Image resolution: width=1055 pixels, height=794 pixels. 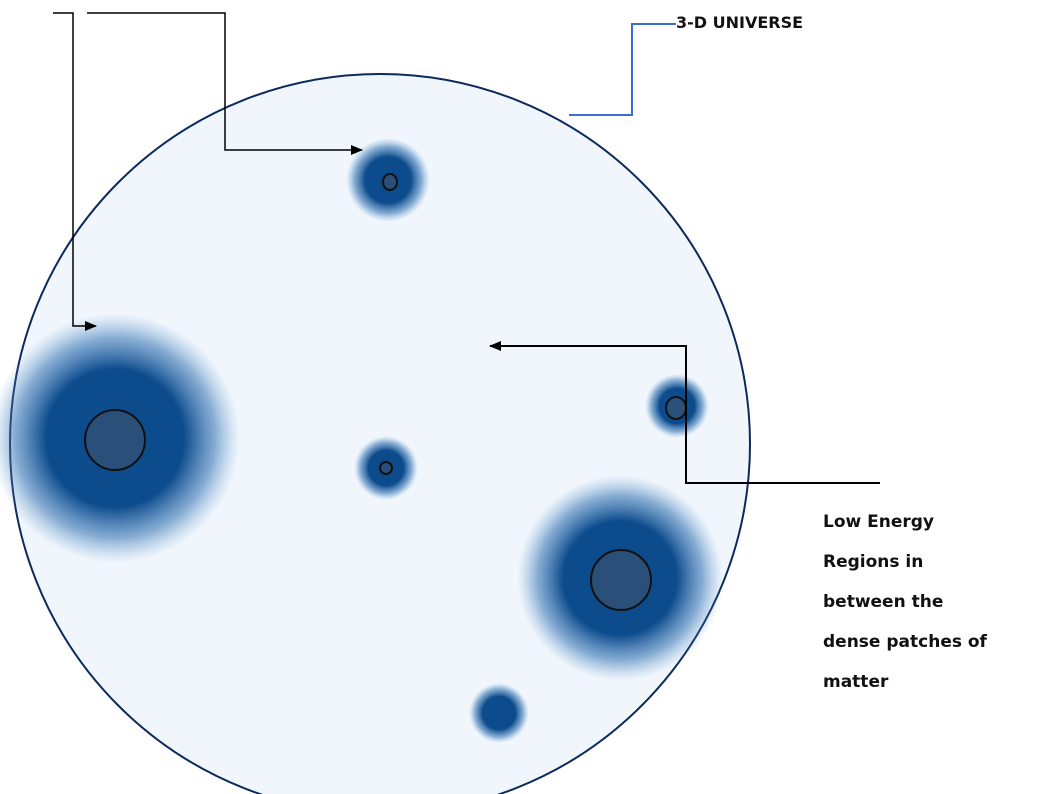 What do you see at coordinates (873, 562) in the screenshot?
I see `low-energy-label-line: Regions in` at bounding box center [873, 562].